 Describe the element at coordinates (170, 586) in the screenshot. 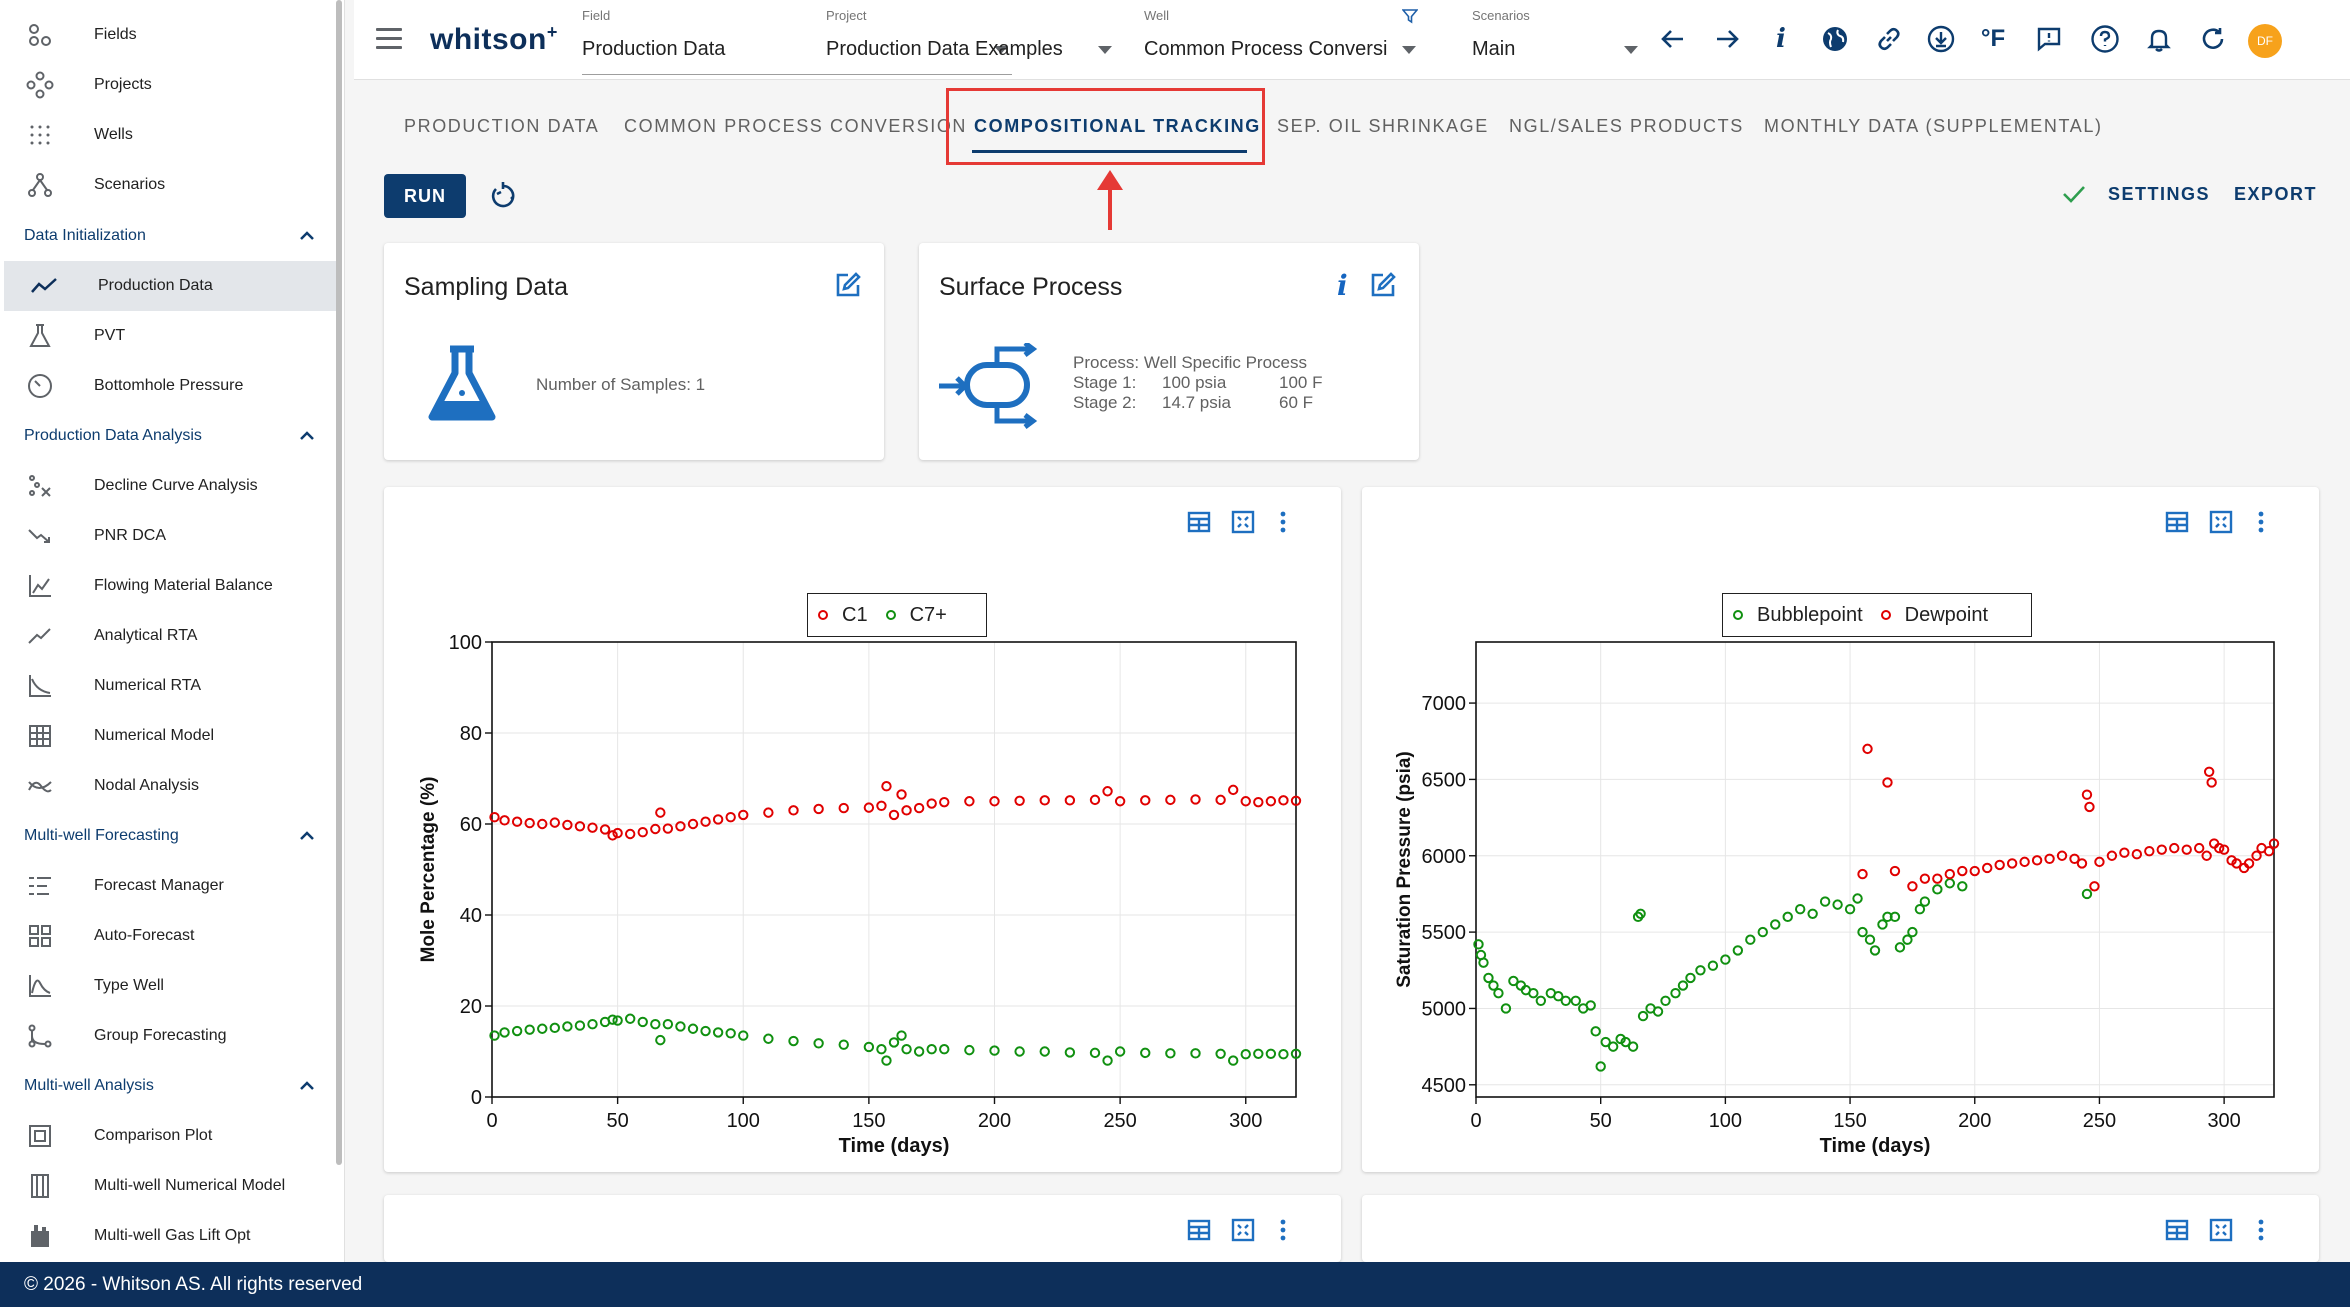

I see `sidebar-item-flowing-material-balance: Flowing Material Balance` at that location.